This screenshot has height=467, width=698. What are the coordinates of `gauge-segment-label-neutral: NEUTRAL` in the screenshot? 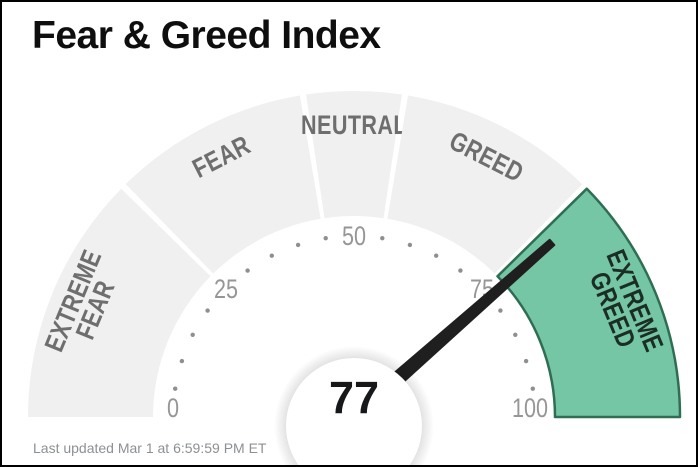 It's located at (354, 126).